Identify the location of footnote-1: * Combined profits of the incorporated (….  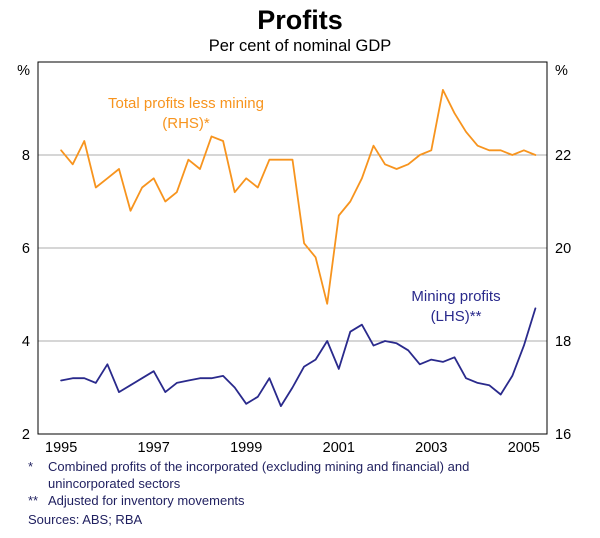
(305, 475).